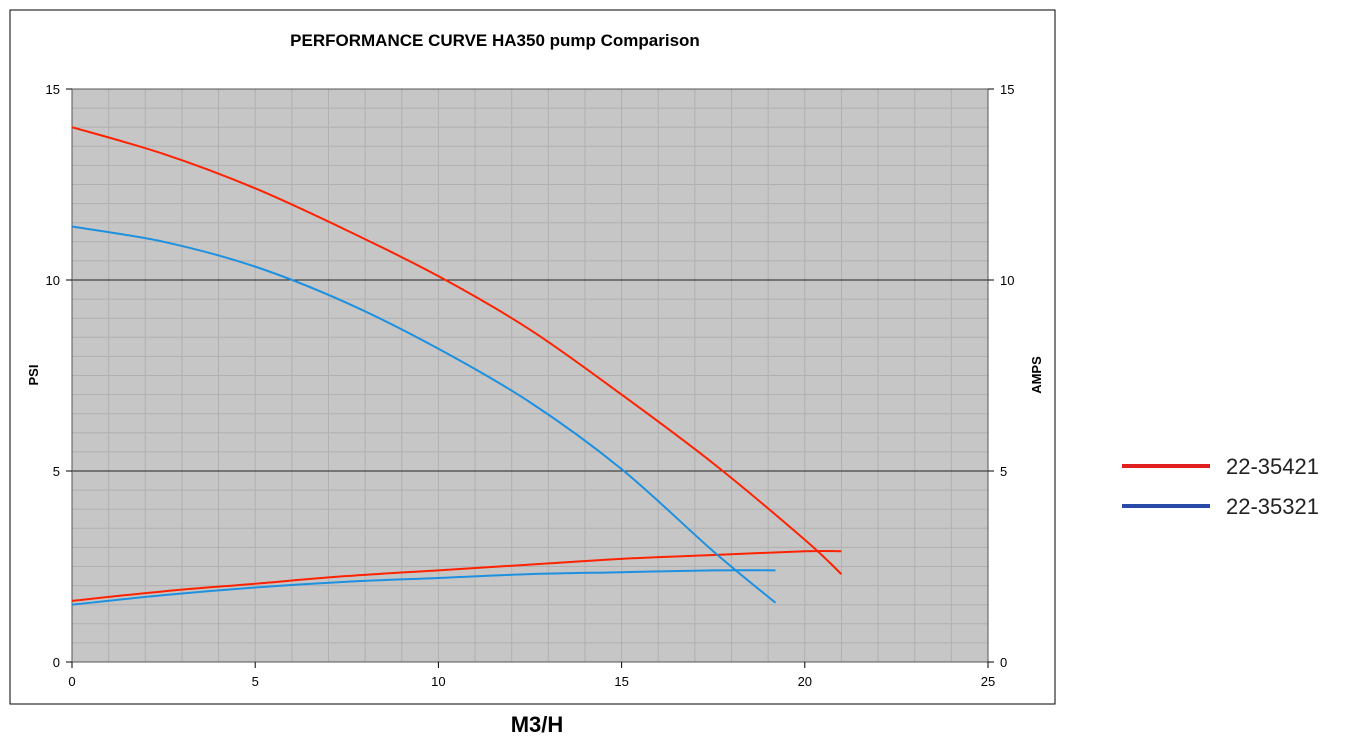  Describe the element at coordinates (53, 89) in the screenshot. I see `y-tick-label: 15` at that location.